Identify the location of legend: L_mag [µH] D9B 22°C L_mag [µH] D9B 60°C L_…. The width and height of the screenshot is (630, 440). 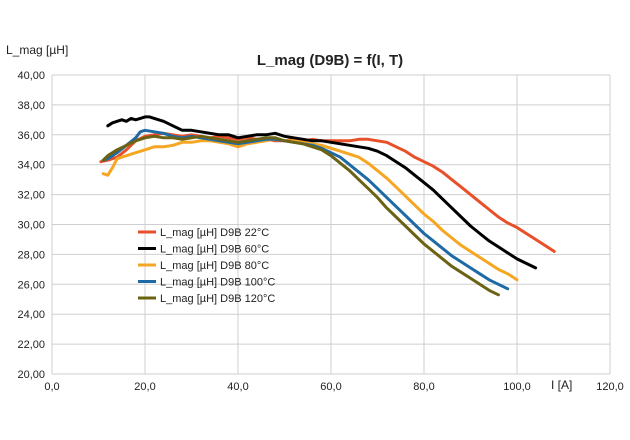
(206, 266).